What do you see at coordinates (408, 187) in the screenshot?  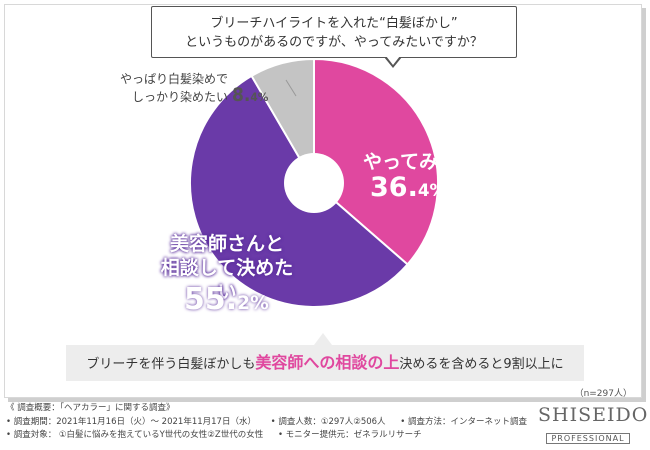 I see `slice-value-pink: 36.4%` at bounding box center [408, 187].